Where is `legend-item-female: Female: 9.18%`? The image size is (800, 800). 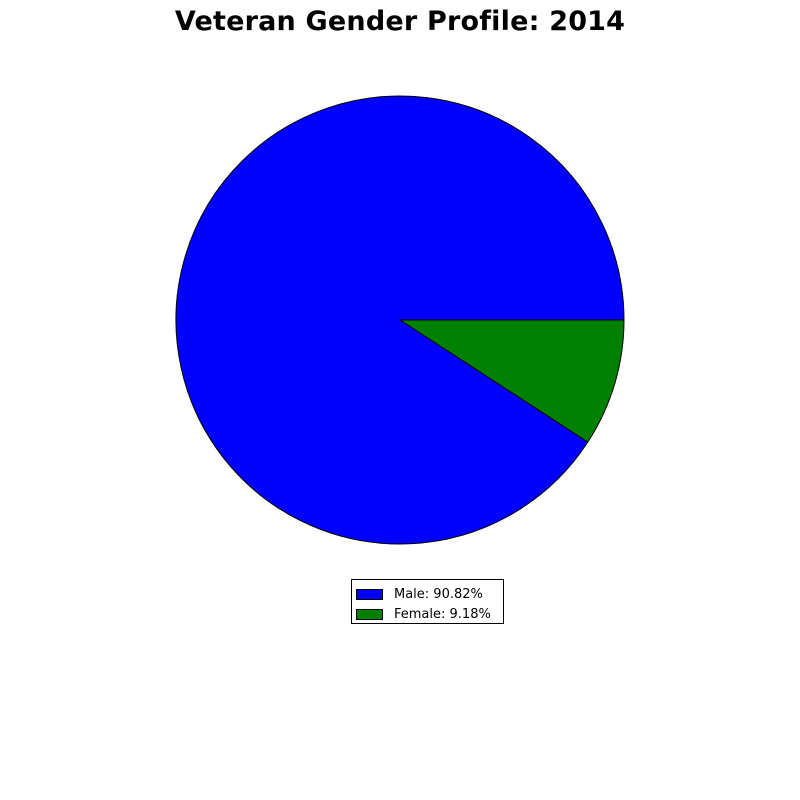 legend-item-female: Female: 9.18% is located at coordinates (429, 614).